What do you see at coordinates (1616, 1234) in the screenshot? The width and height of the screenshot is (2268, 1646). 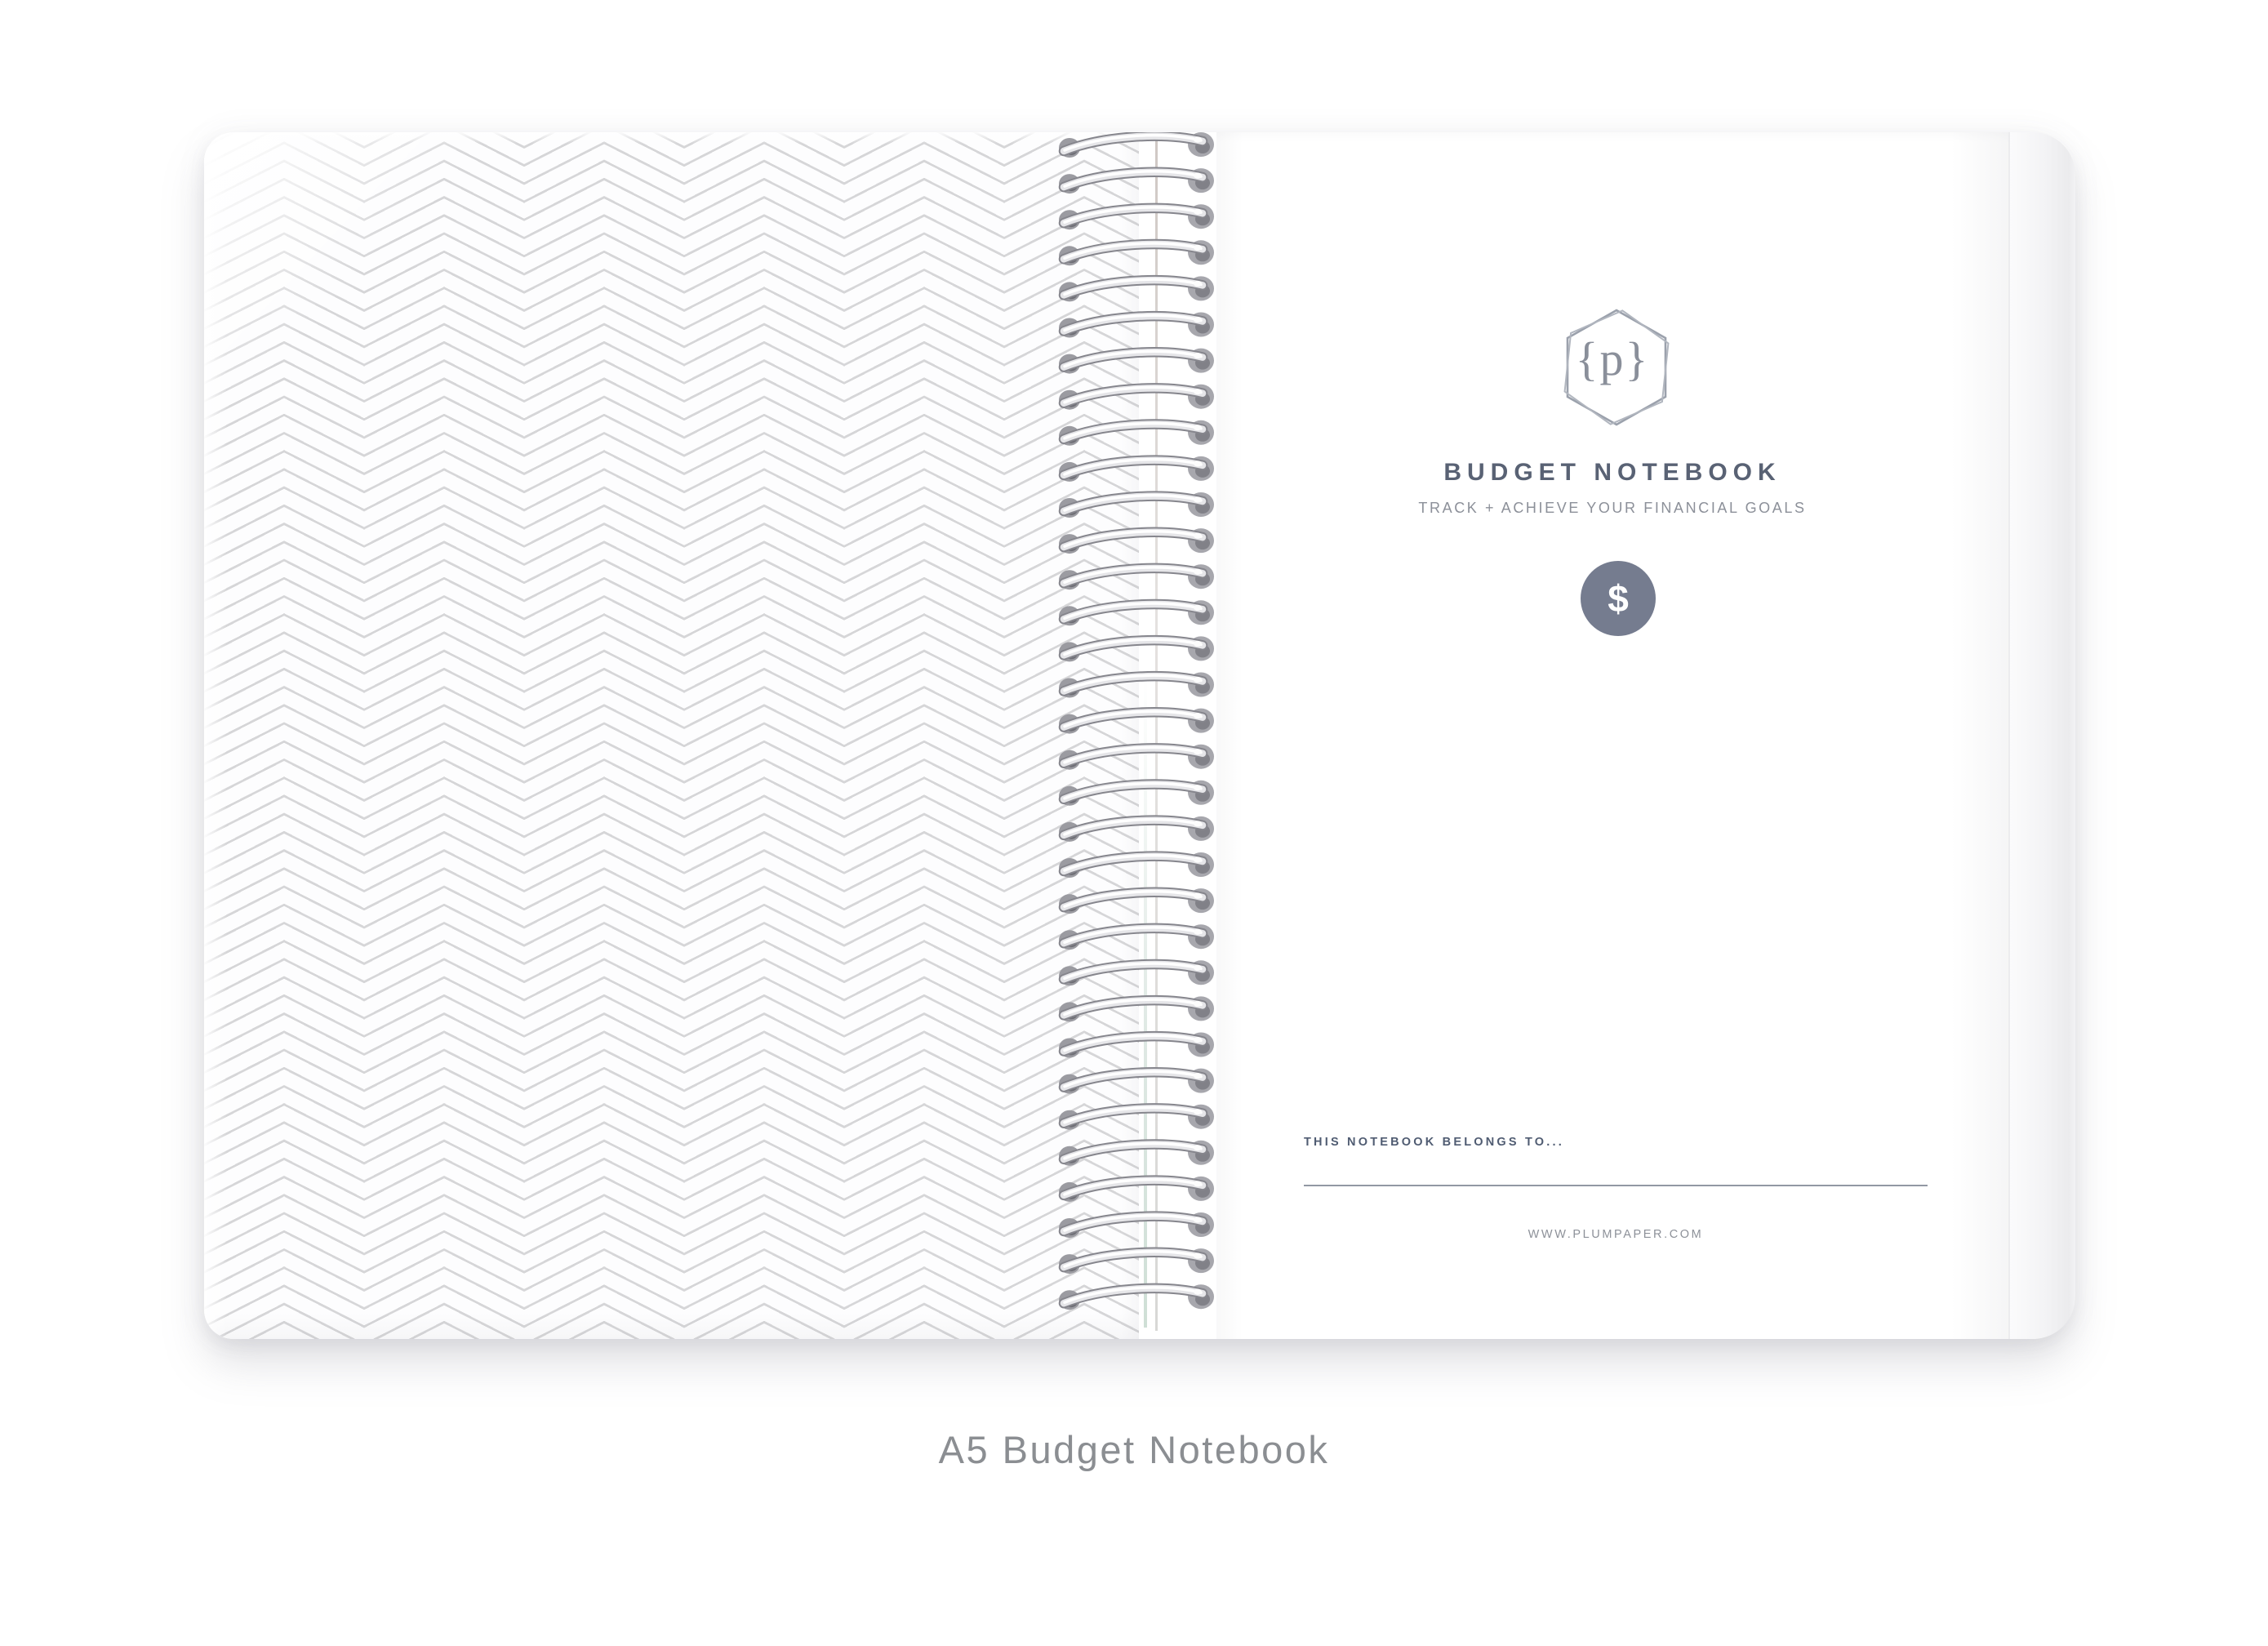 I see `website-url: WWW.PLUMPAPER.COM` at bounding box center [1616, 1234].